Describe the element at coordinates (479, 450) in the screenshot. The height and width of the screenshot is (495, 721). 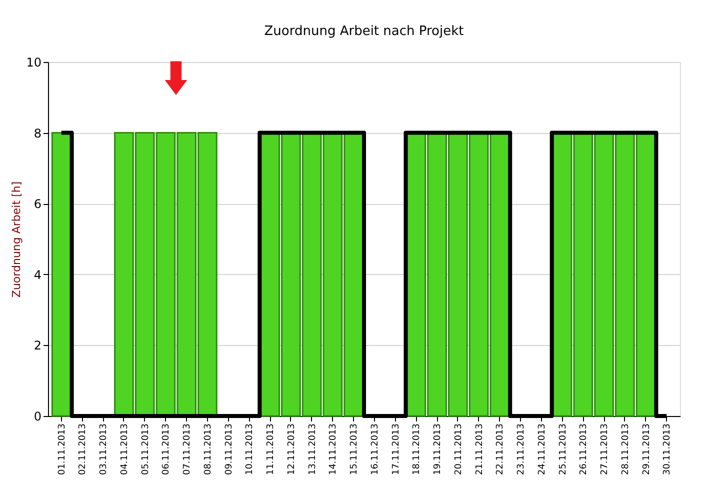
I see `x-tick-label: 21.11.2013` at that location.